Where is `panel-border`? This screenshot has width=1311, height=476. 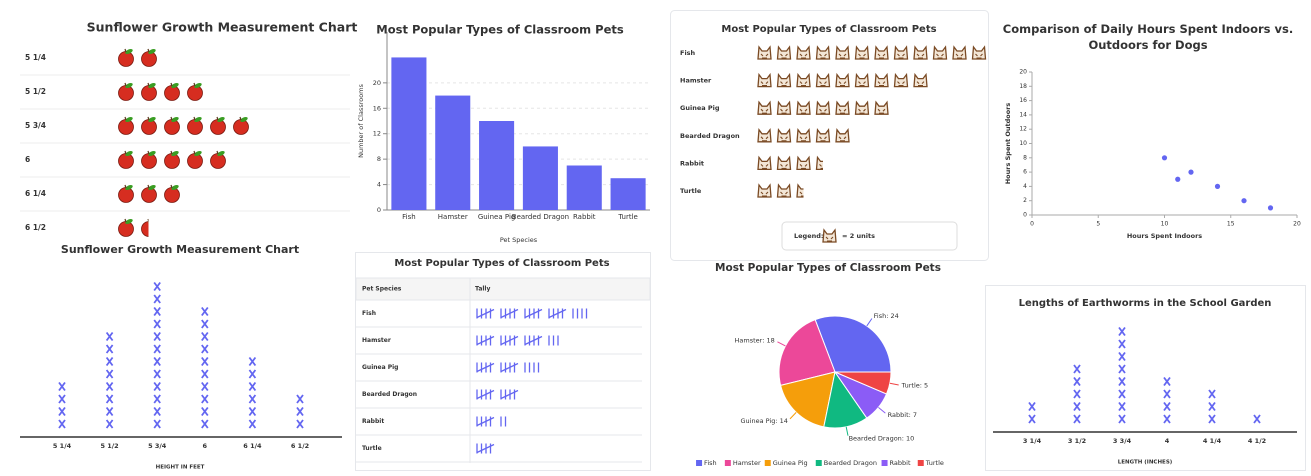
panel-border is located at coordinates (1145, 378).